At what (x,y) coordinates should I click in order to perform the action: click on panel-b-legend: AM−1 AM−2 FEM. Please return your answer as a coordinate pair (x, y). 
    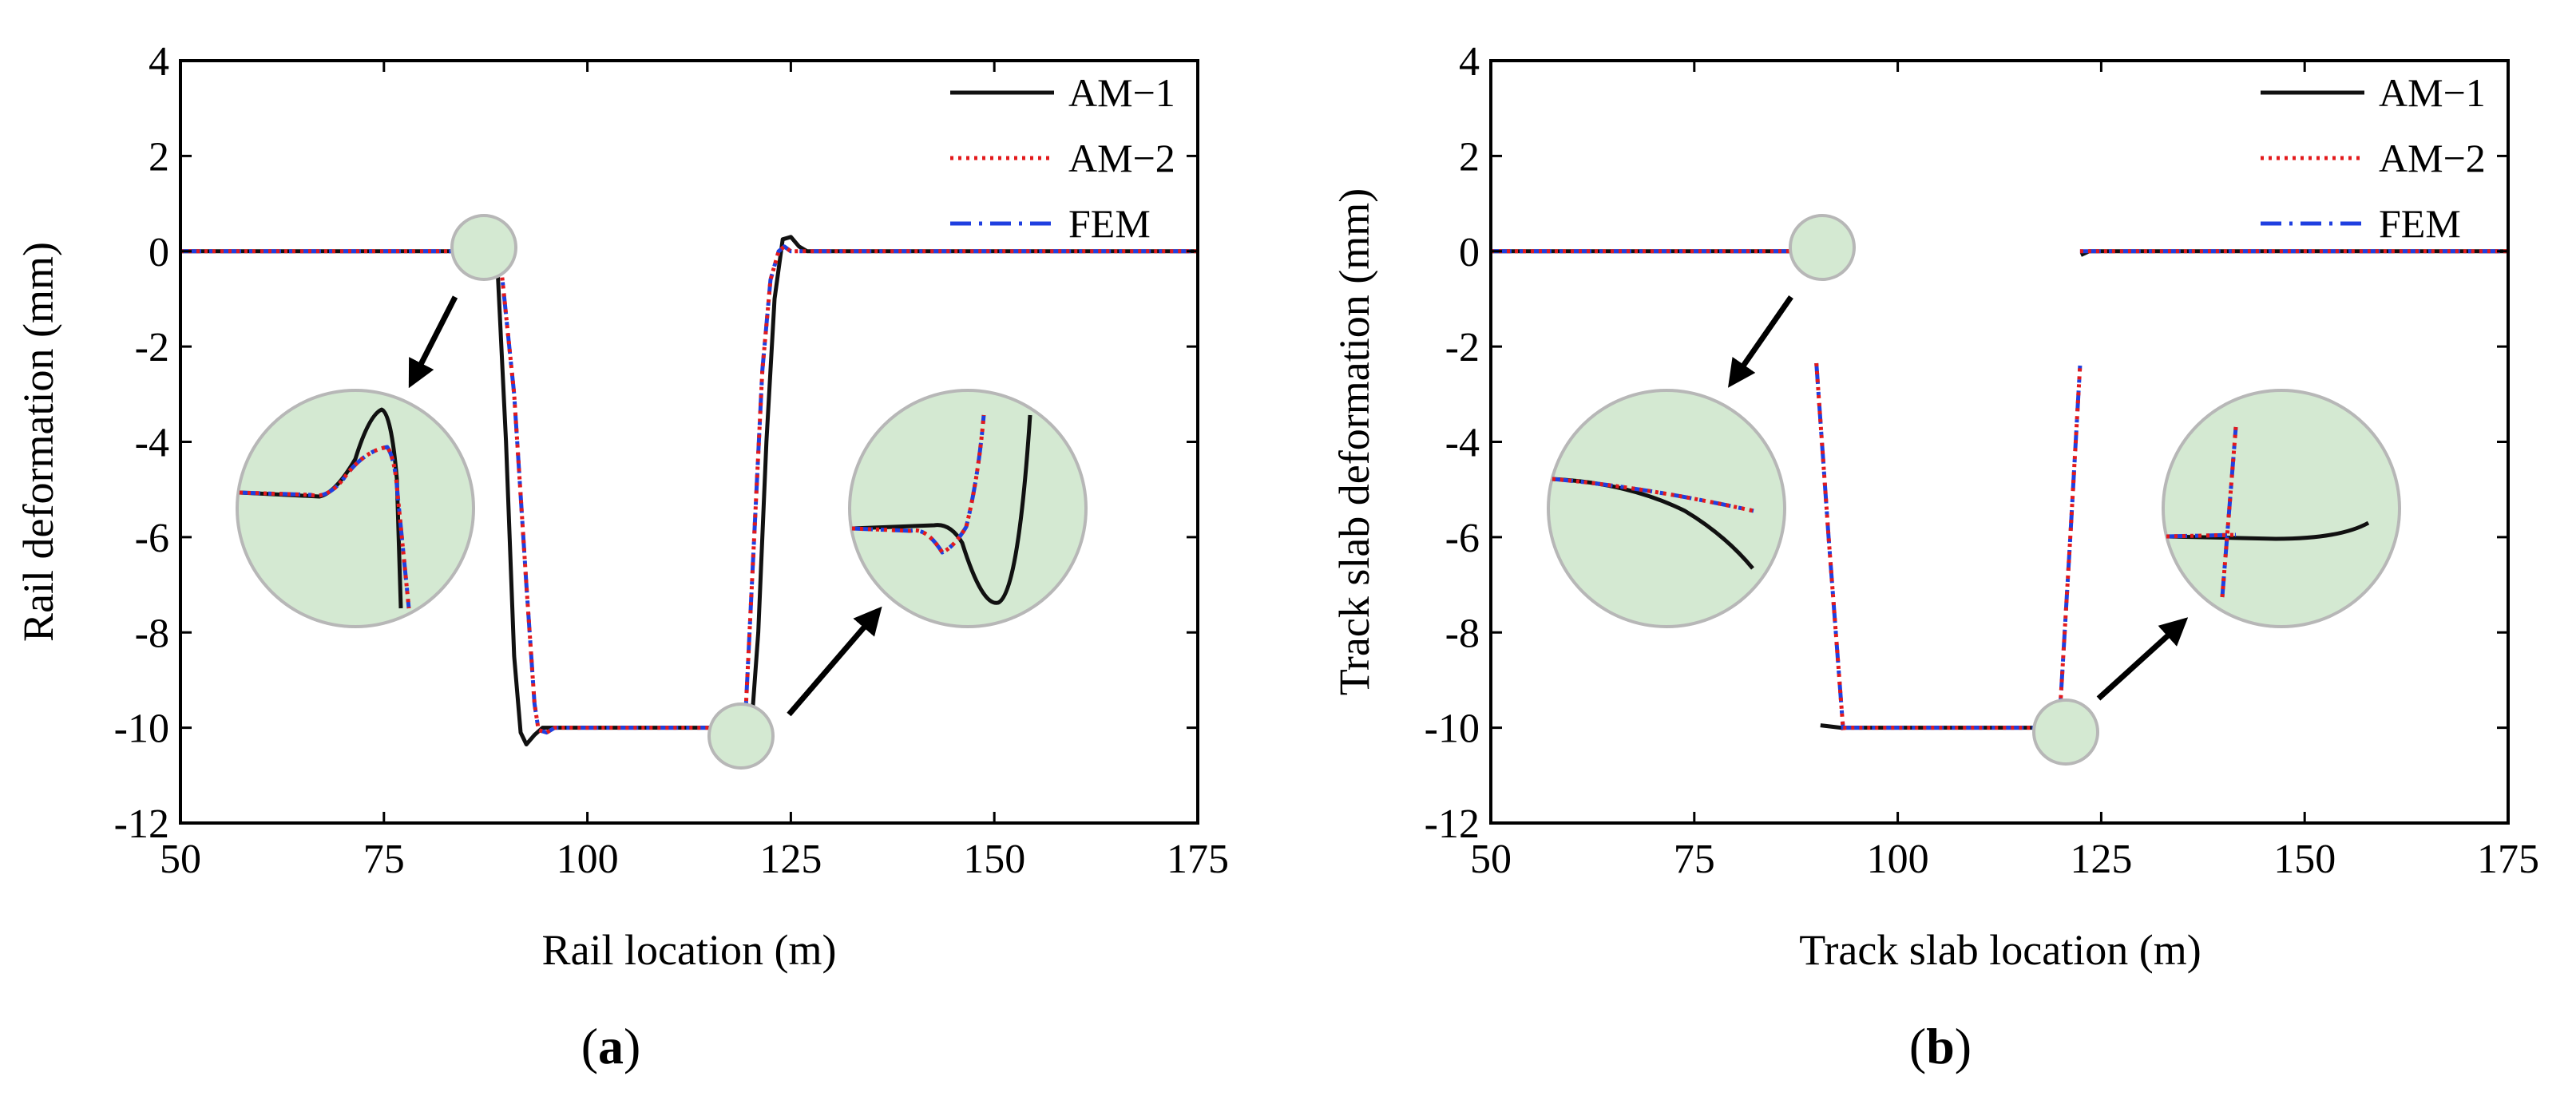
    Looking at the image, I should click on (2373, 158).